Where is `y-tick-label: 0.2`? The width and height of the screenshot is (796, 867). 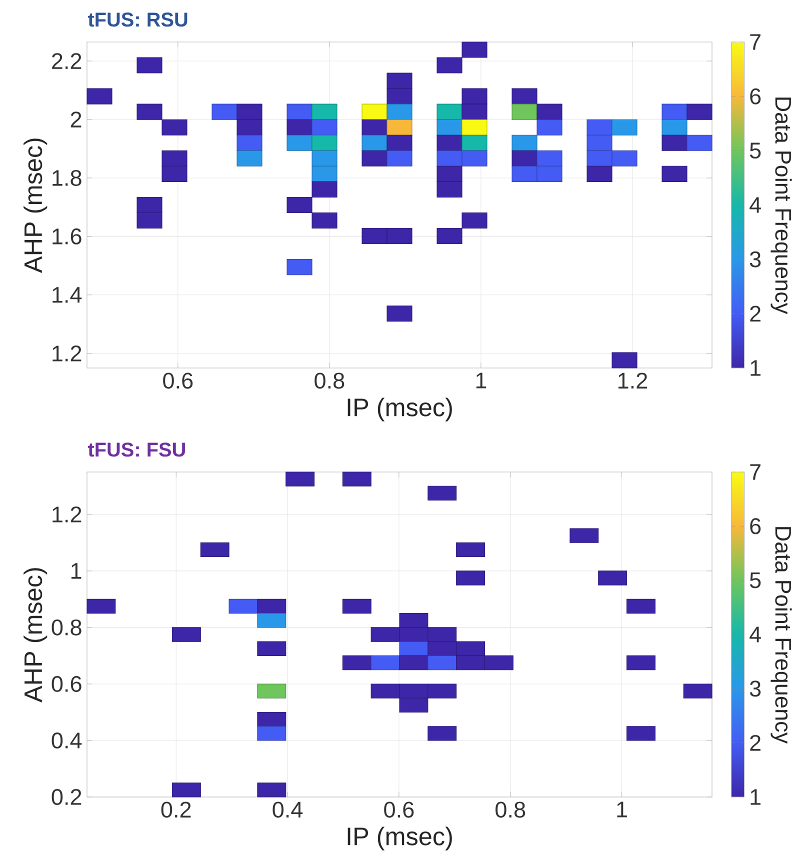
y-tick-label: 0.2 is located at coordinates (67, 797).